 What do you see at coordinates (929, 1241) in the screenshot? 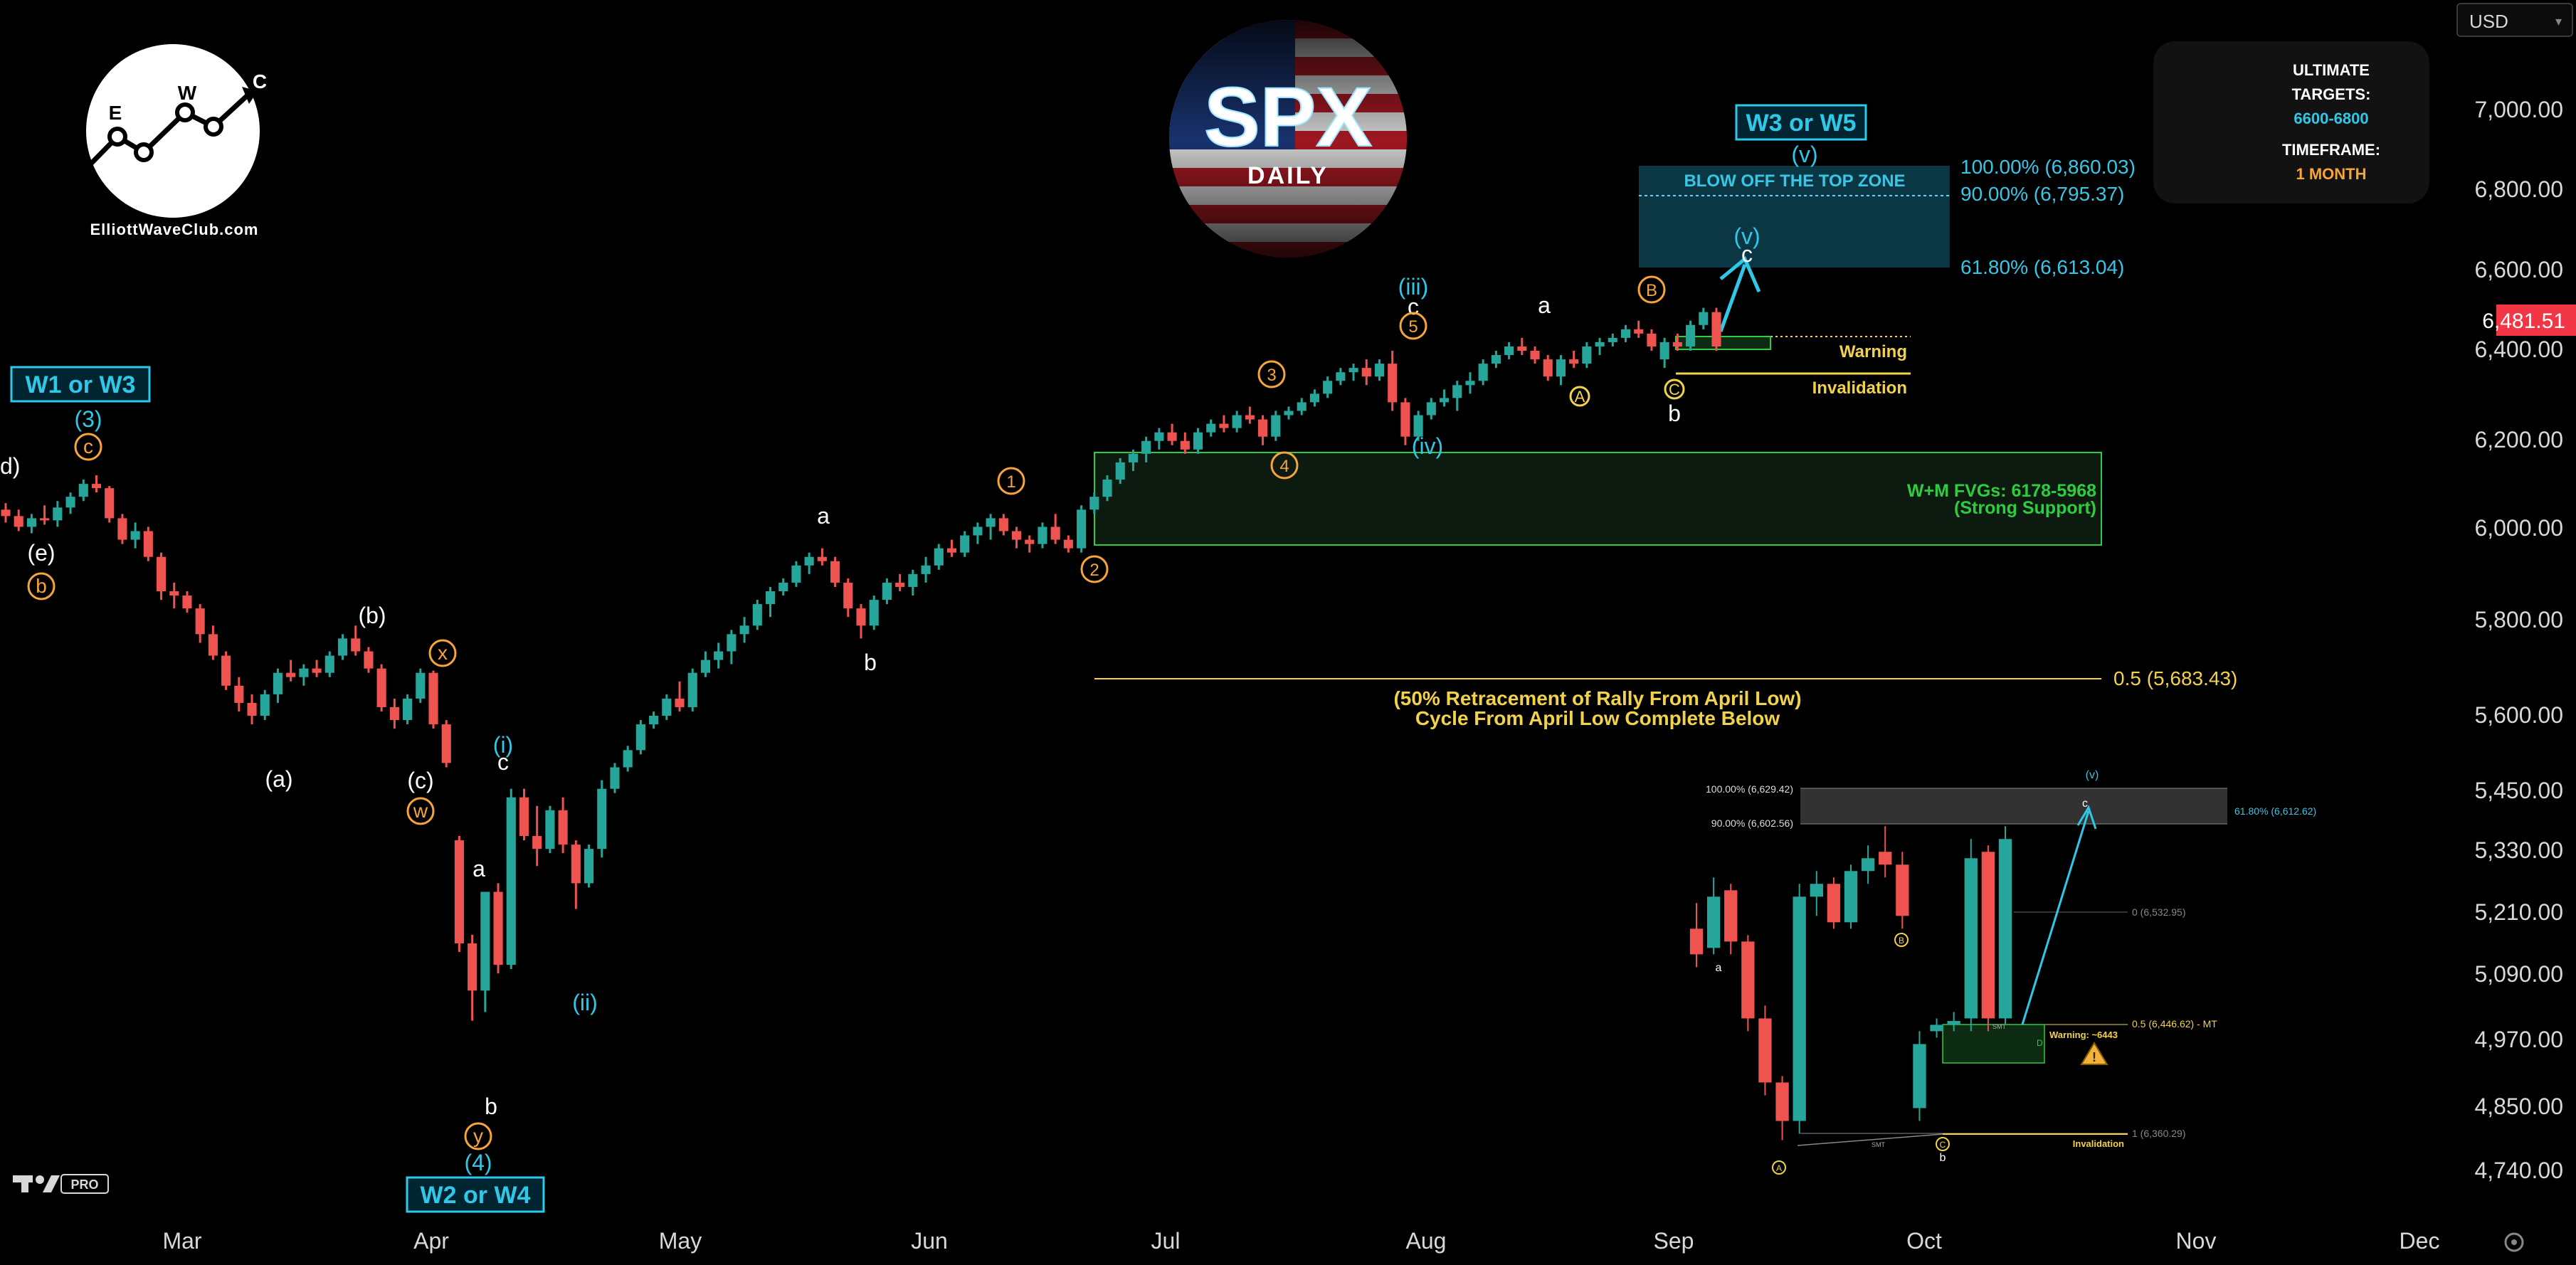
I see `time-tick: Jun` at bounding box center [929, 1241].